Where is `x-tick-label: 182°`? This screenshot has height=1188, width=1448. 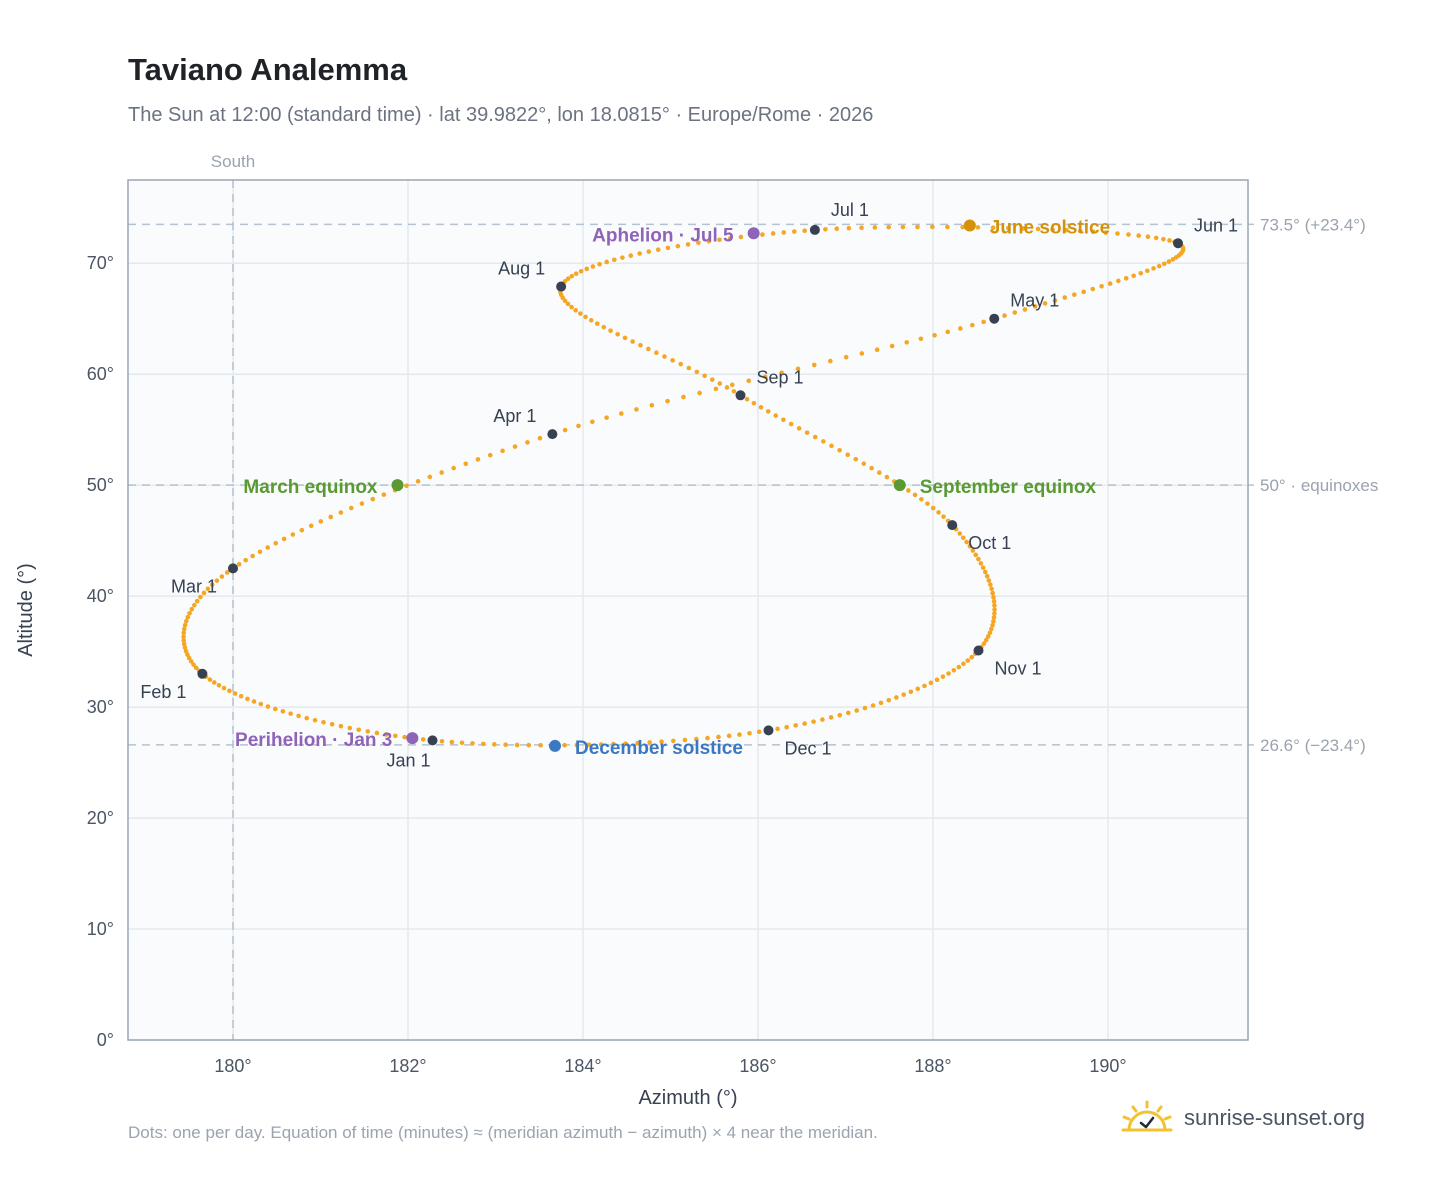 x-tick-label: 182° is located at coordinates (407, 1066).